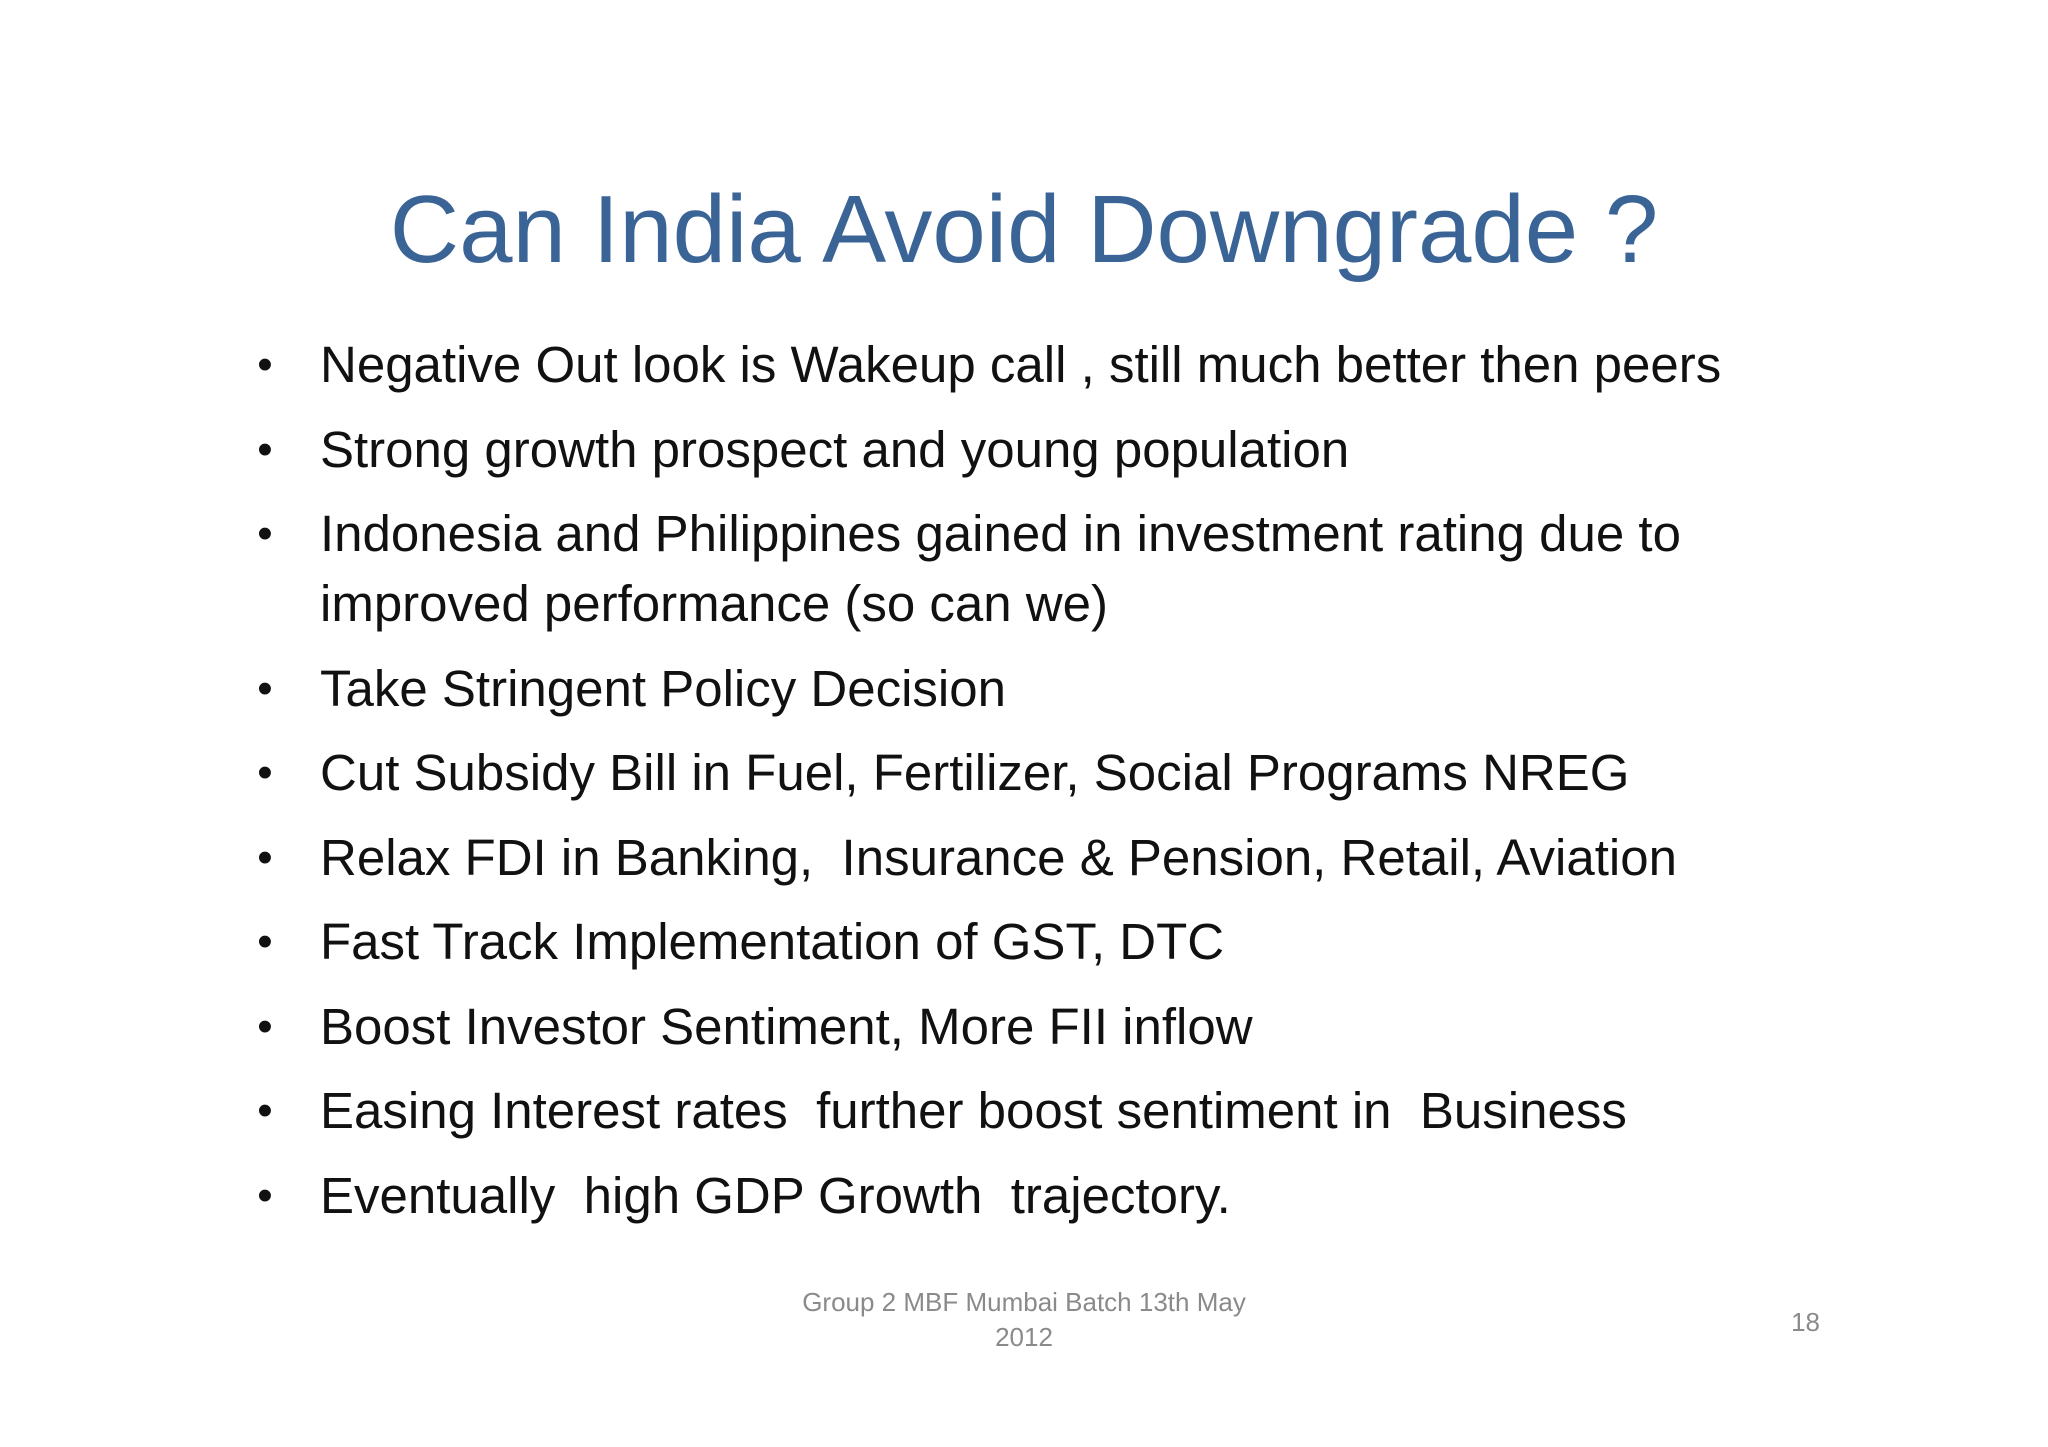 Image resolution: width=2048 pixels, height=1447 pixels. I want to click on footer-text: Group 2 MBF Mumbai Batch 13th May 2012, so click(1024, 1319).